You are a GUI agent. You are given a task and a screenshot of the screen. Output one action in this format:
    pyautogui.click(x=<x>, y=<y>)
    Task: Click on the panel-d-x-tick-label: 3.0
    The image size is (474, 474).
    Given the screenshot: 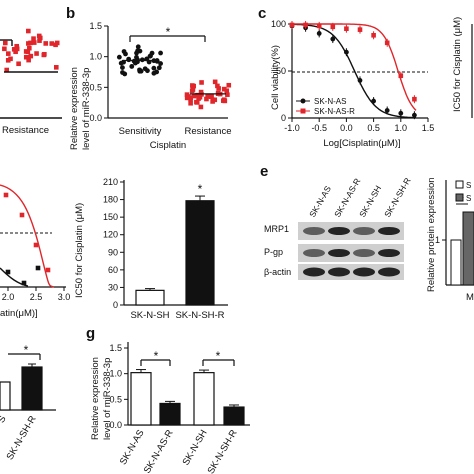 What is the action you would take?
    pyautogui.click(x=64, y=297)
    